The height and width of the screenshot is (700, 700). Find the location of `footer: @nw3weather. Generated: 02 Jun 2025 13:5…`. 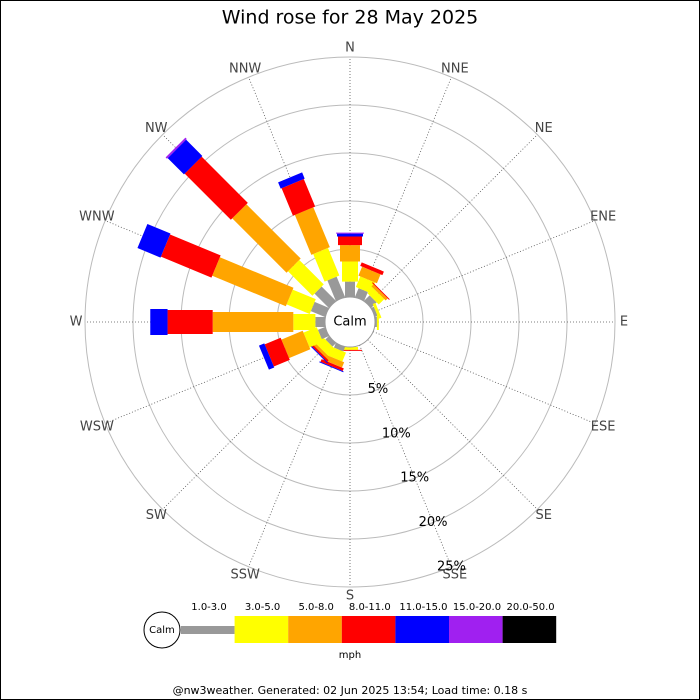

footer: @nw3weather. Generated: 02 Jun 2025 13:5… is located at coordinates (350, 690).